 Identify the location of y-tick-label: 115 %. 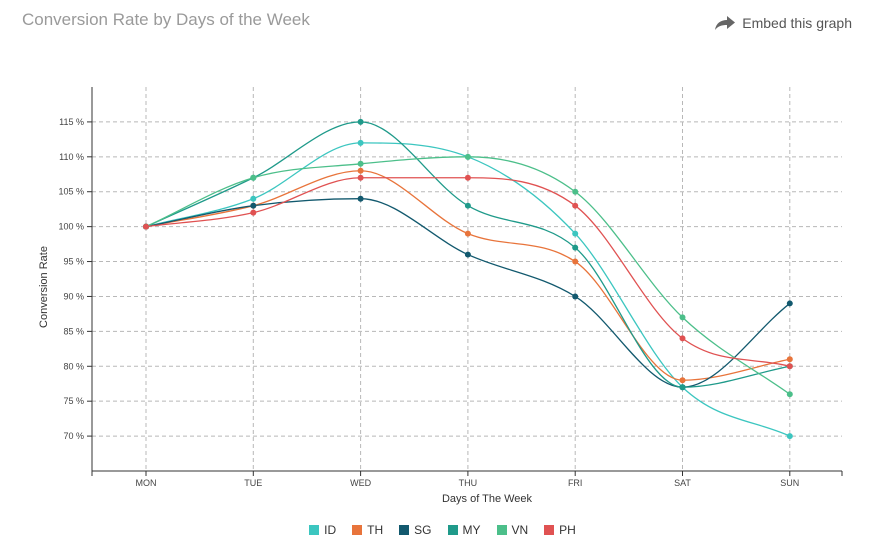
(71, 122).